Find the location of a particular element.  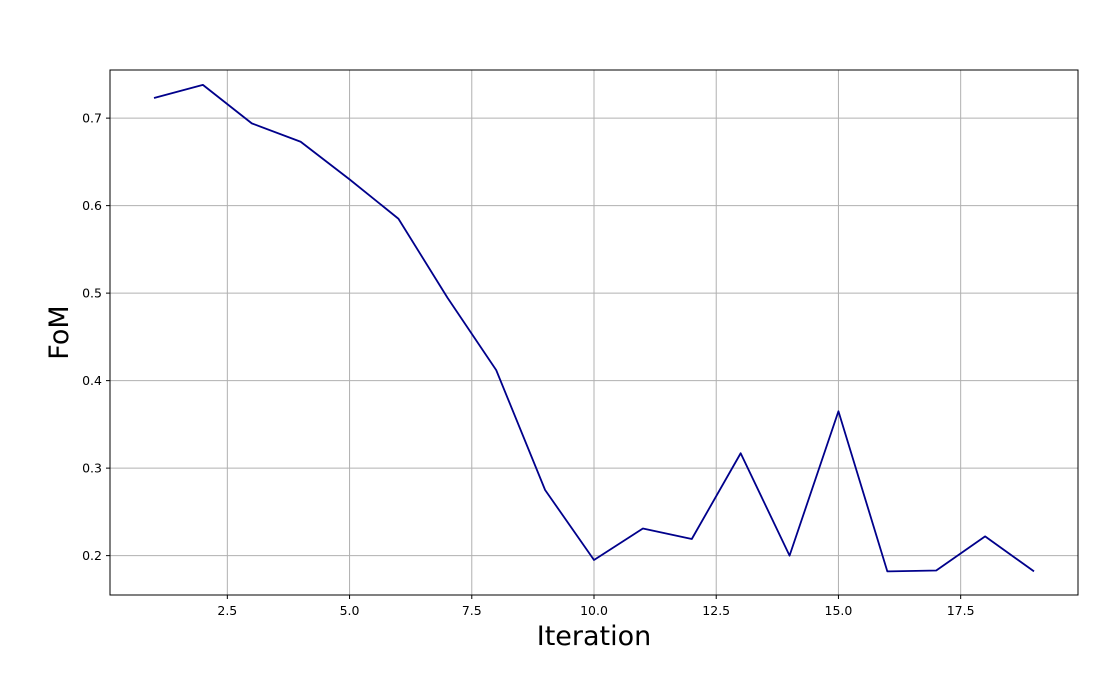

x-tick-label: 5.0 is located at coordinates (350, 610).